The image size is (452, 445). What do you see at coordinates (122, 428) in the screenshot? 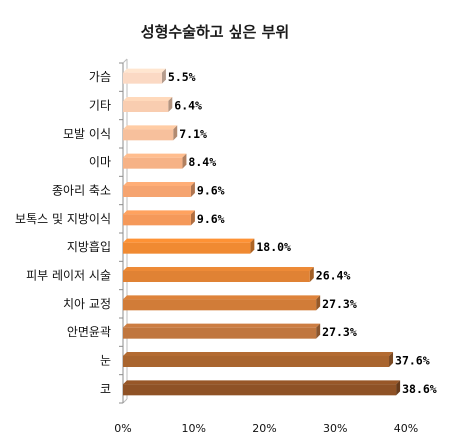
I see `x-tick-label: 0%` at bounding box center [122, 428].